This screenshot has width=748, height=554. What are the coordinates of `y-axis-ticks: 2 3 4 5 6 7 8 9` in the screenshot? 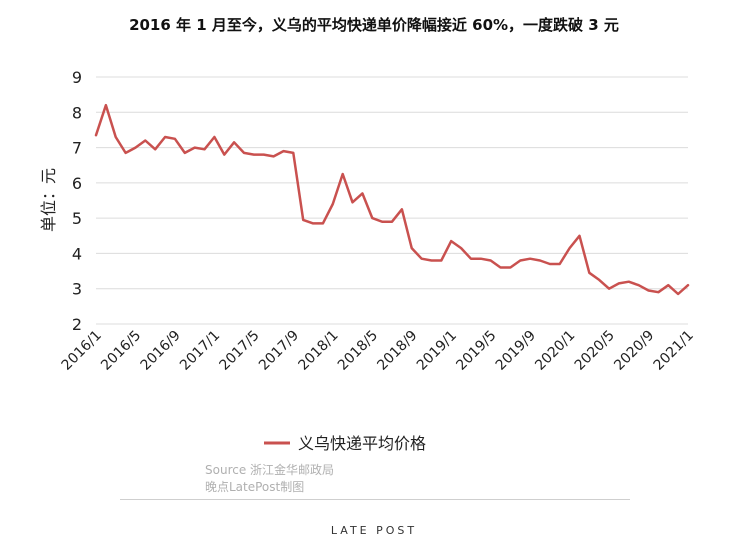 It's located at (77, 201).